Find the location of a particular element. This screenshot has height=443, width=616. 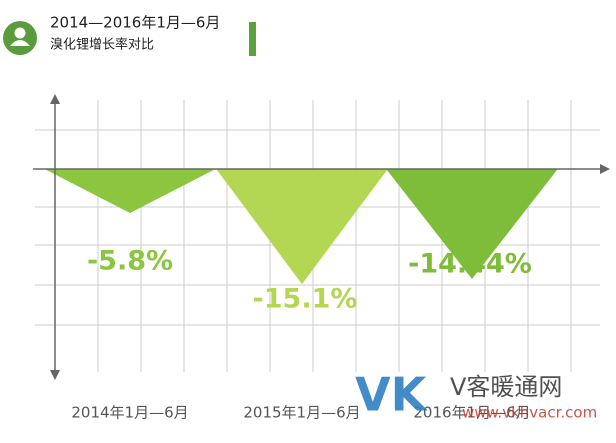

x-axis-arrow is located at coordinates (605, 169).